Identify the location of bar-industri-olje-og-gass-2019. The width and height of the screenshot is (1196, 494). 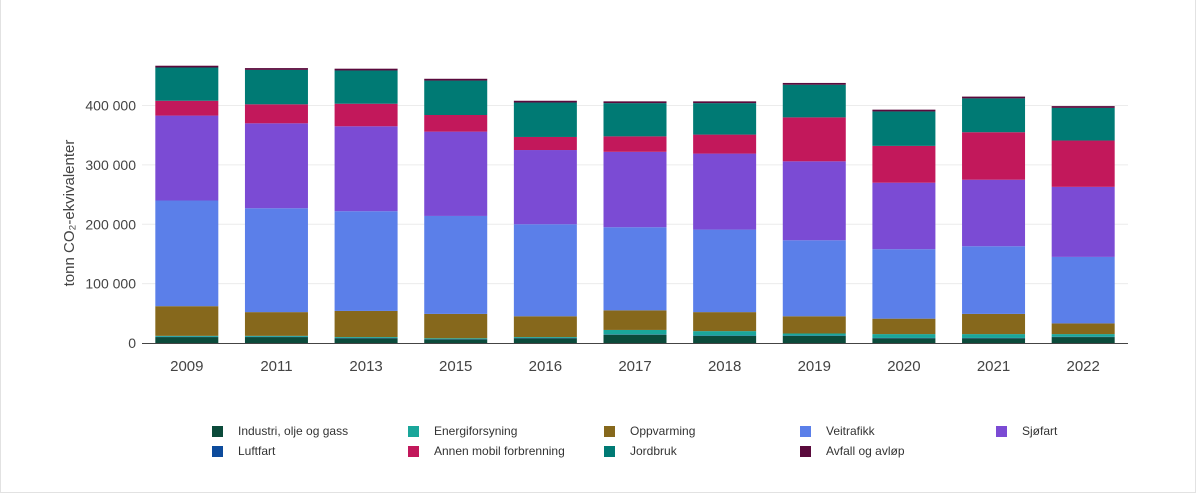
(814, 339).